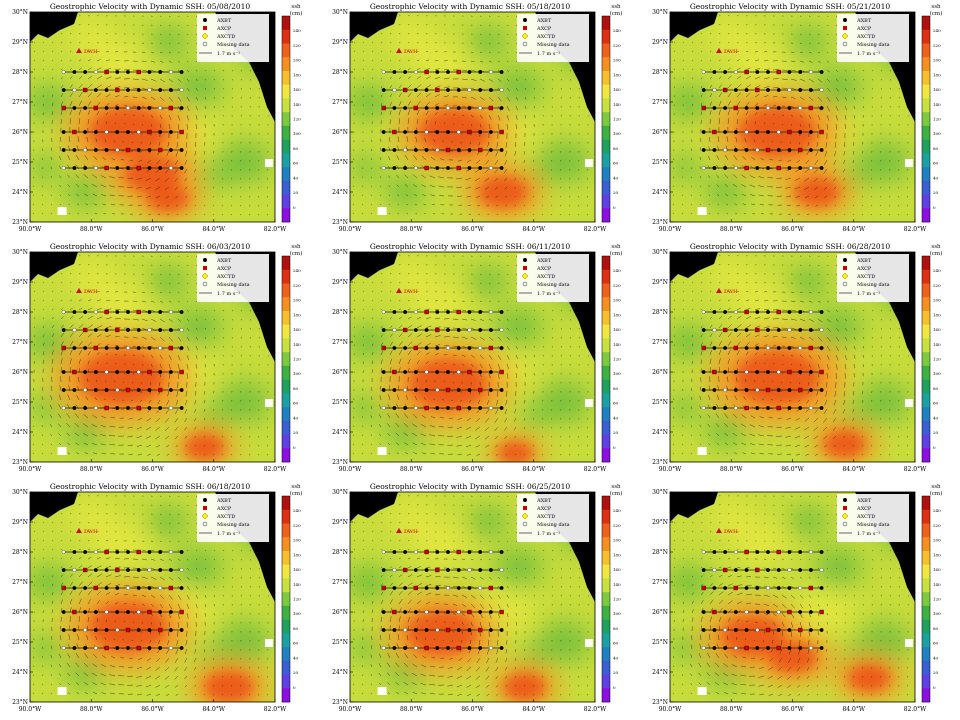  I want to click on colorbar-tick-label: 160, so click(297, 329).